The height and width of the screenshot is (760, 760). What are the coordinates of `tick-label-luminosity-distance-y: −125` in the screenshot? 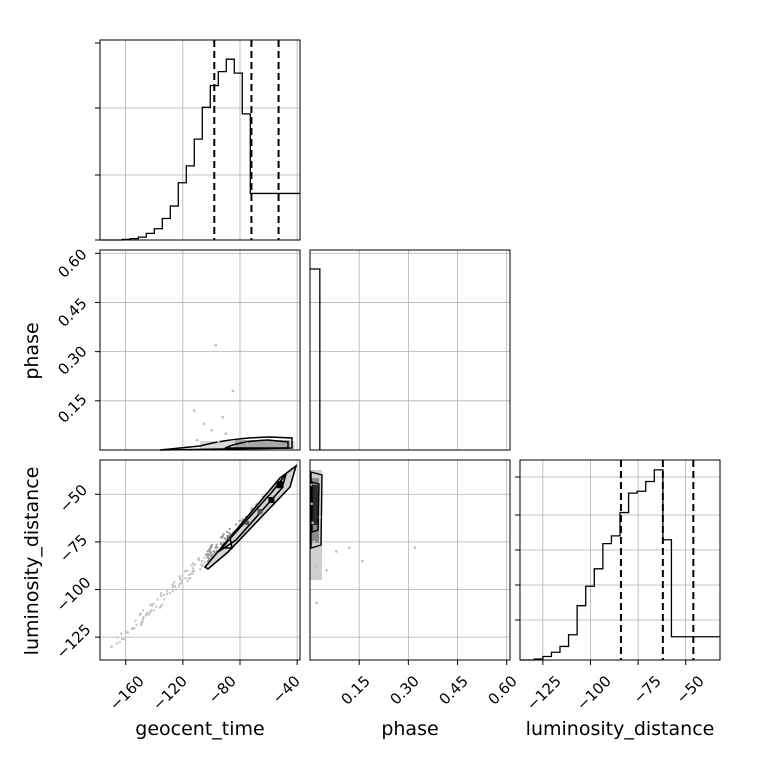 It's located at (74, 642).